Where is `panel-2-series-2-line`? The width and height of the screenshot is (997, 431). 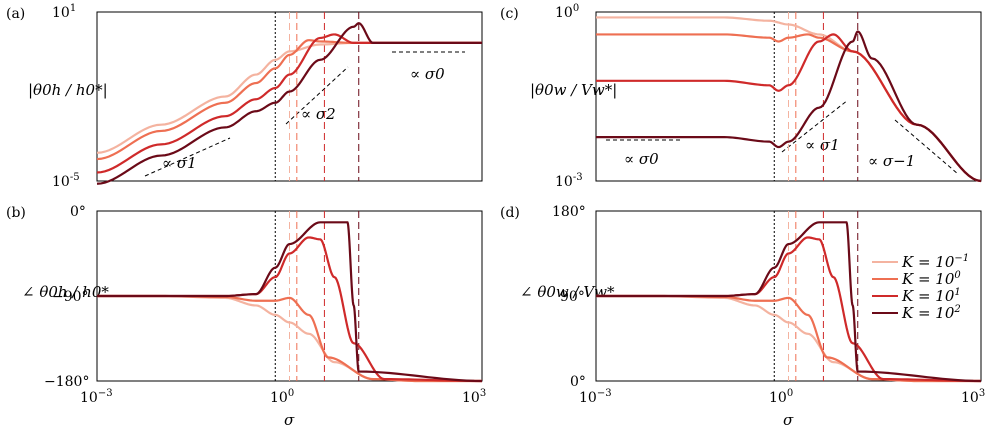
panel-2-series-2-line is located at coordinates (789, 108).